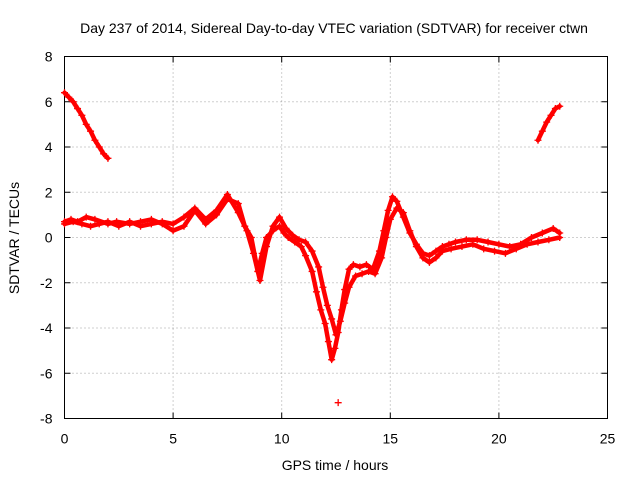 The width and height of the screenshot is (640, 480). What do you see at coordinates (14, 238) in the screenshot?
I see `y-axis-label: SDTVAR / TECUs` at bounding box center [14, 238].